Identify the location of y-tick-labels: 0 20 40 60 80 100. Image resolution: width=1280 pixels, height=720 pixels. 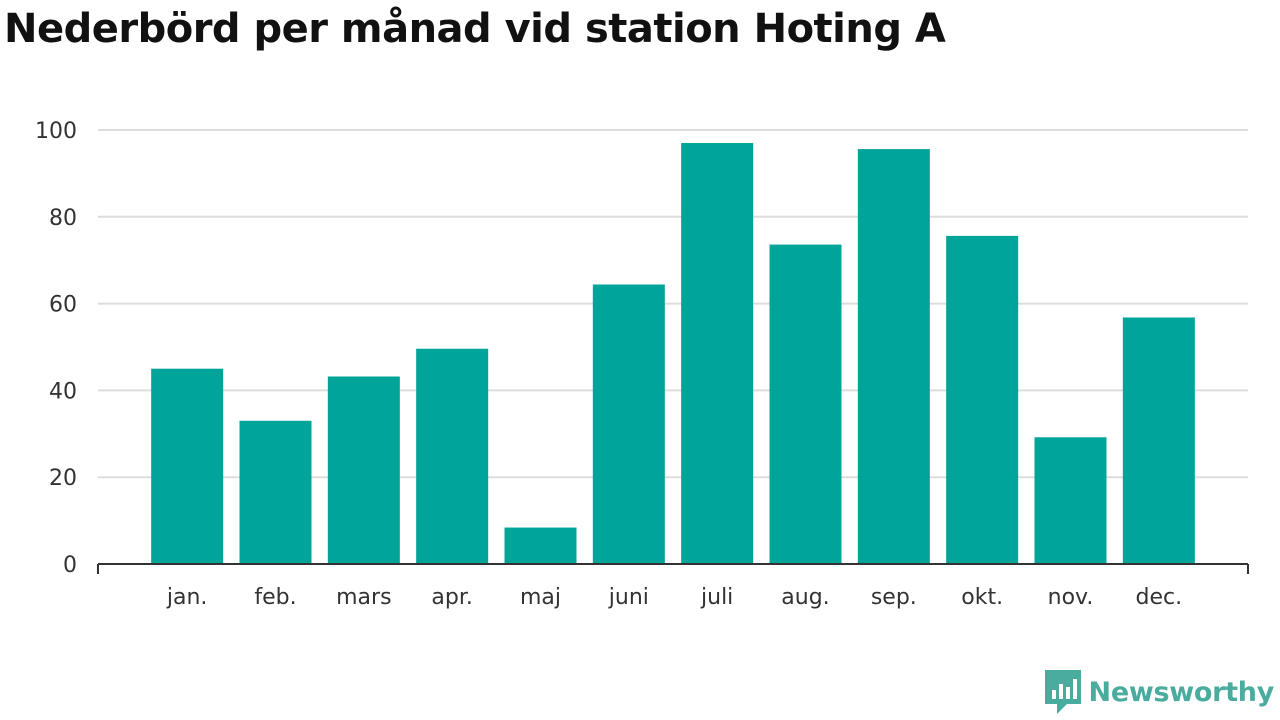
(56, 348).